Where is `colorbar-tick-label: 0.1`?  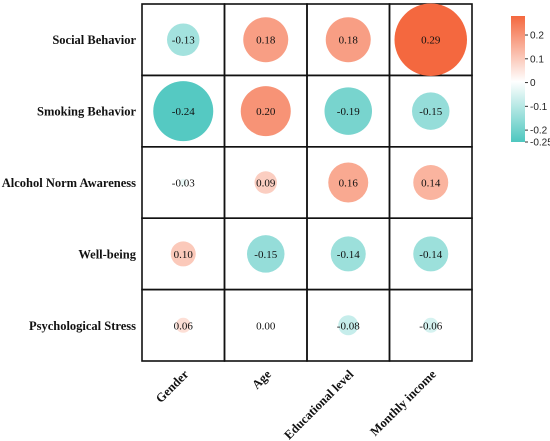
colorbar-tick-label: 0.1 is located at coordinates (537, 59).